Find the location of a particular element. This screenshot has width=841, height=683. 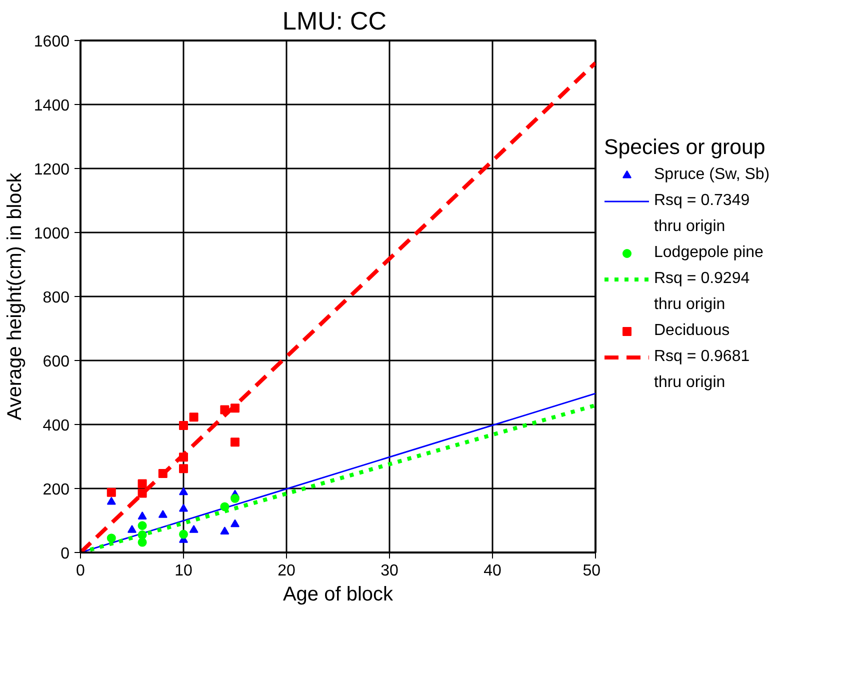

y-tick-label: 800 is located at coordinates (56, 298).